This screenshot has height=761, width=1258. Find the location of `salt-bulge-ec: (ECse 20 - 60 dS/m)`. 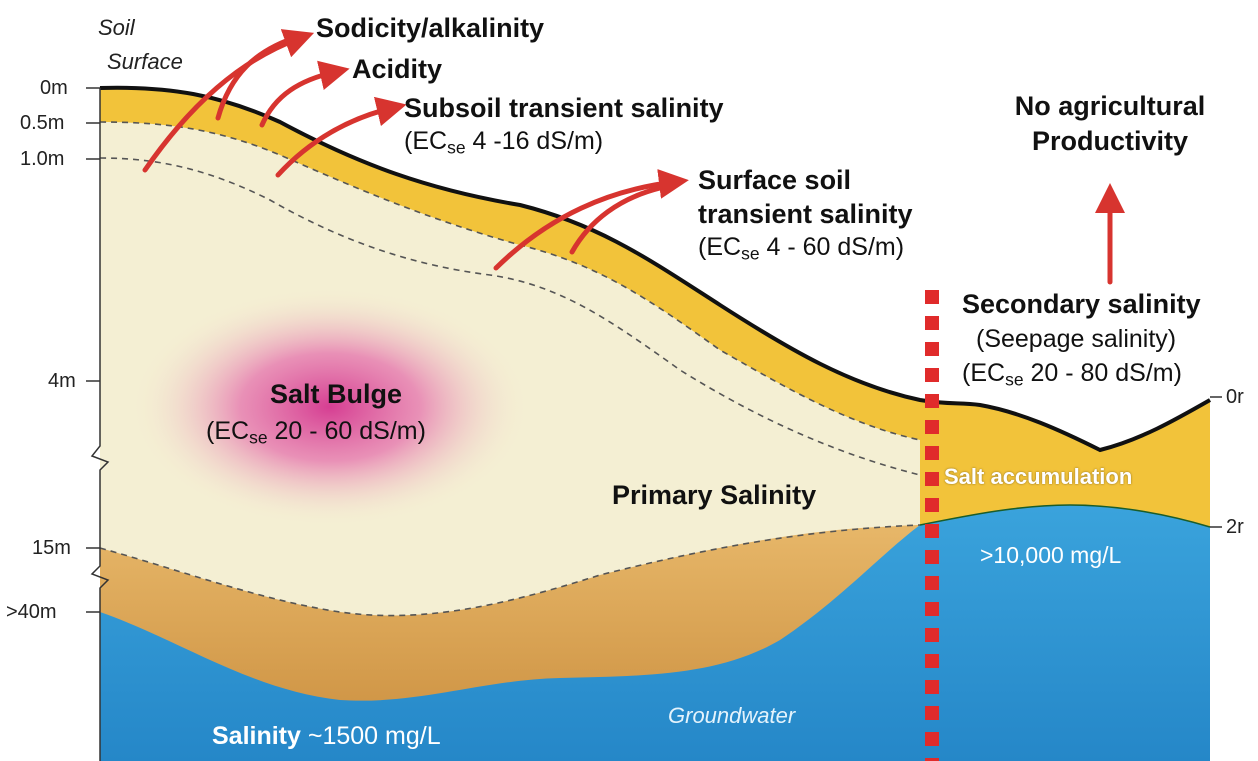

salt-bulge-ec: (ECse 20 - 60 dS/m) is located at coordinates (316, 432).